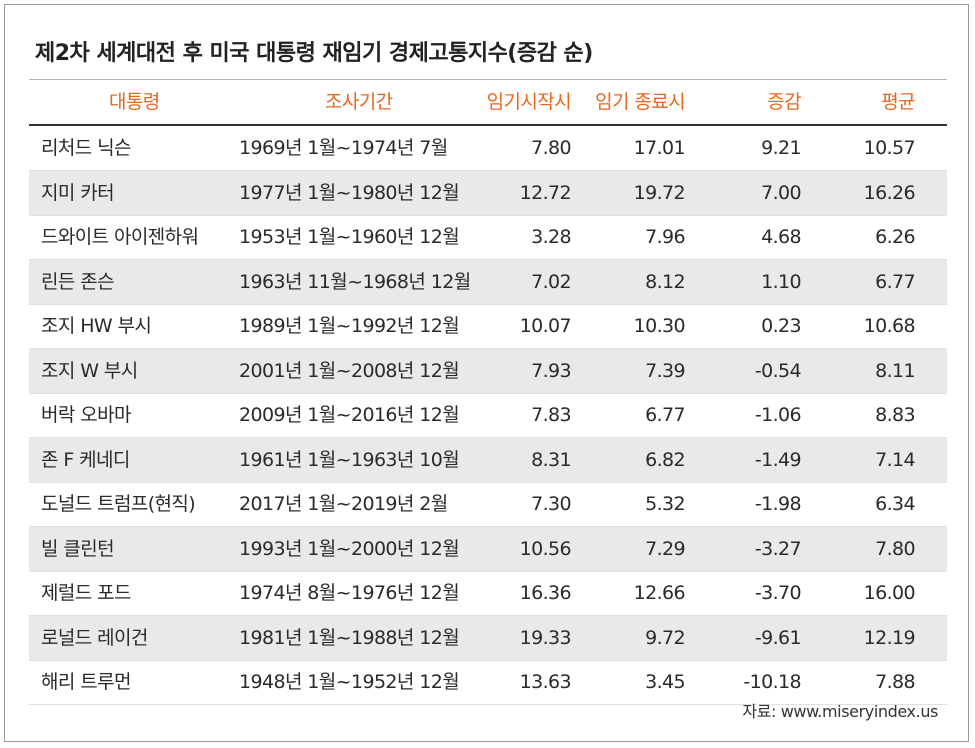 This screenshot has width=975, height=748. Describe the element at coordinates (895, 459) in the screenshot. I see `cell-average: 7.14` at that location.